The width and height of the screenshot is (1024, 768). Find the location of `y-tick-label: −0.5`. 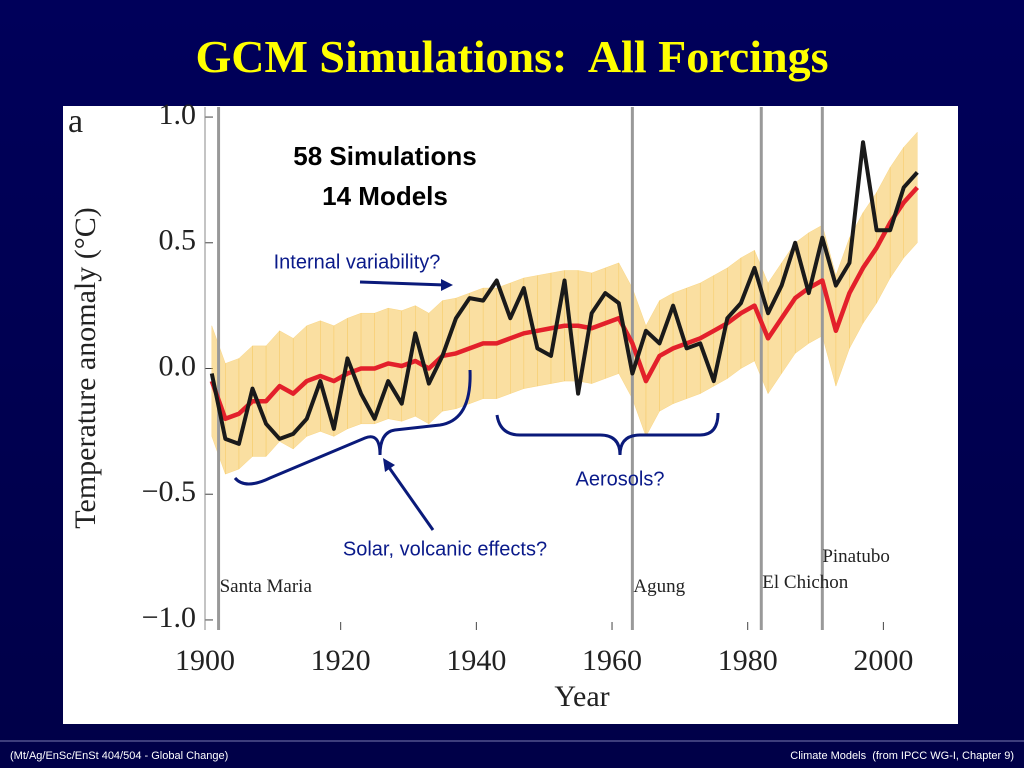

y-tick-label: −0.5 is located at coordinates (169, 491).